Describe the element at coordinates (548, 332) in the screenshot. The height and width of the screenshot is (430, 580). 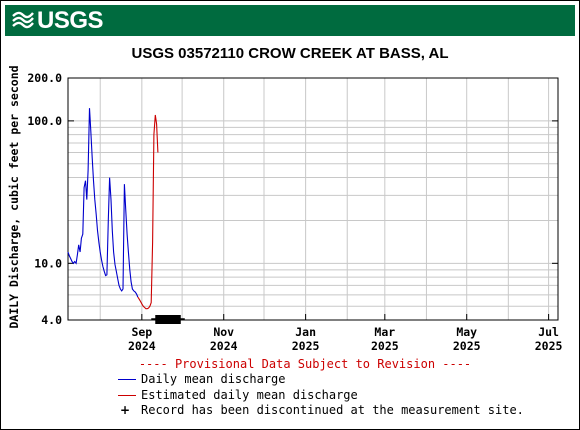
I see `x-tick-label-month: Jul` at that location.